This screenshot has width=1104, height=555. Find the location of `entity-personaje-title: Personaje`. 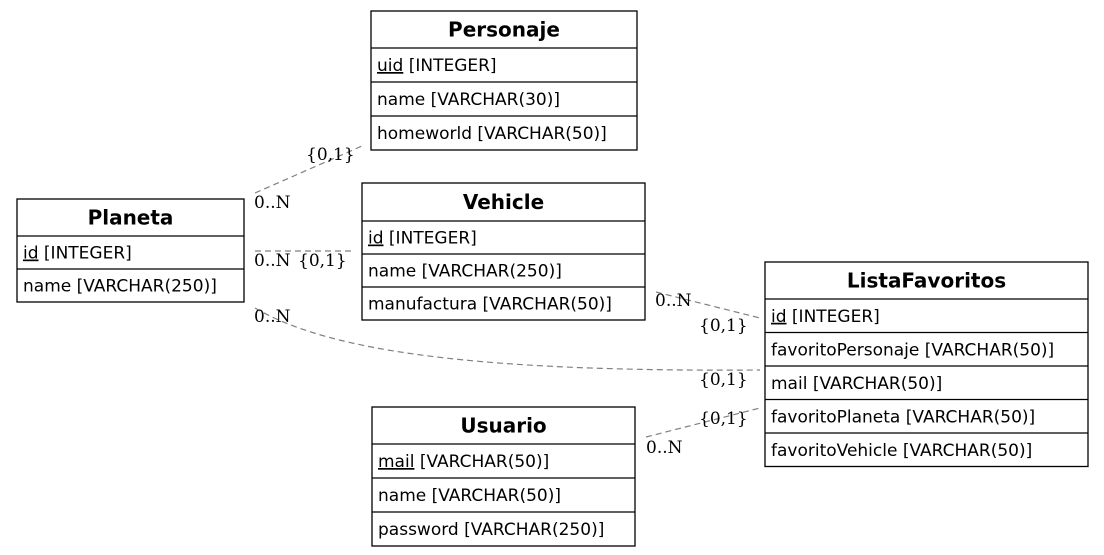

entity-personaje-title: Personaje is located at coordinates (504, 30).